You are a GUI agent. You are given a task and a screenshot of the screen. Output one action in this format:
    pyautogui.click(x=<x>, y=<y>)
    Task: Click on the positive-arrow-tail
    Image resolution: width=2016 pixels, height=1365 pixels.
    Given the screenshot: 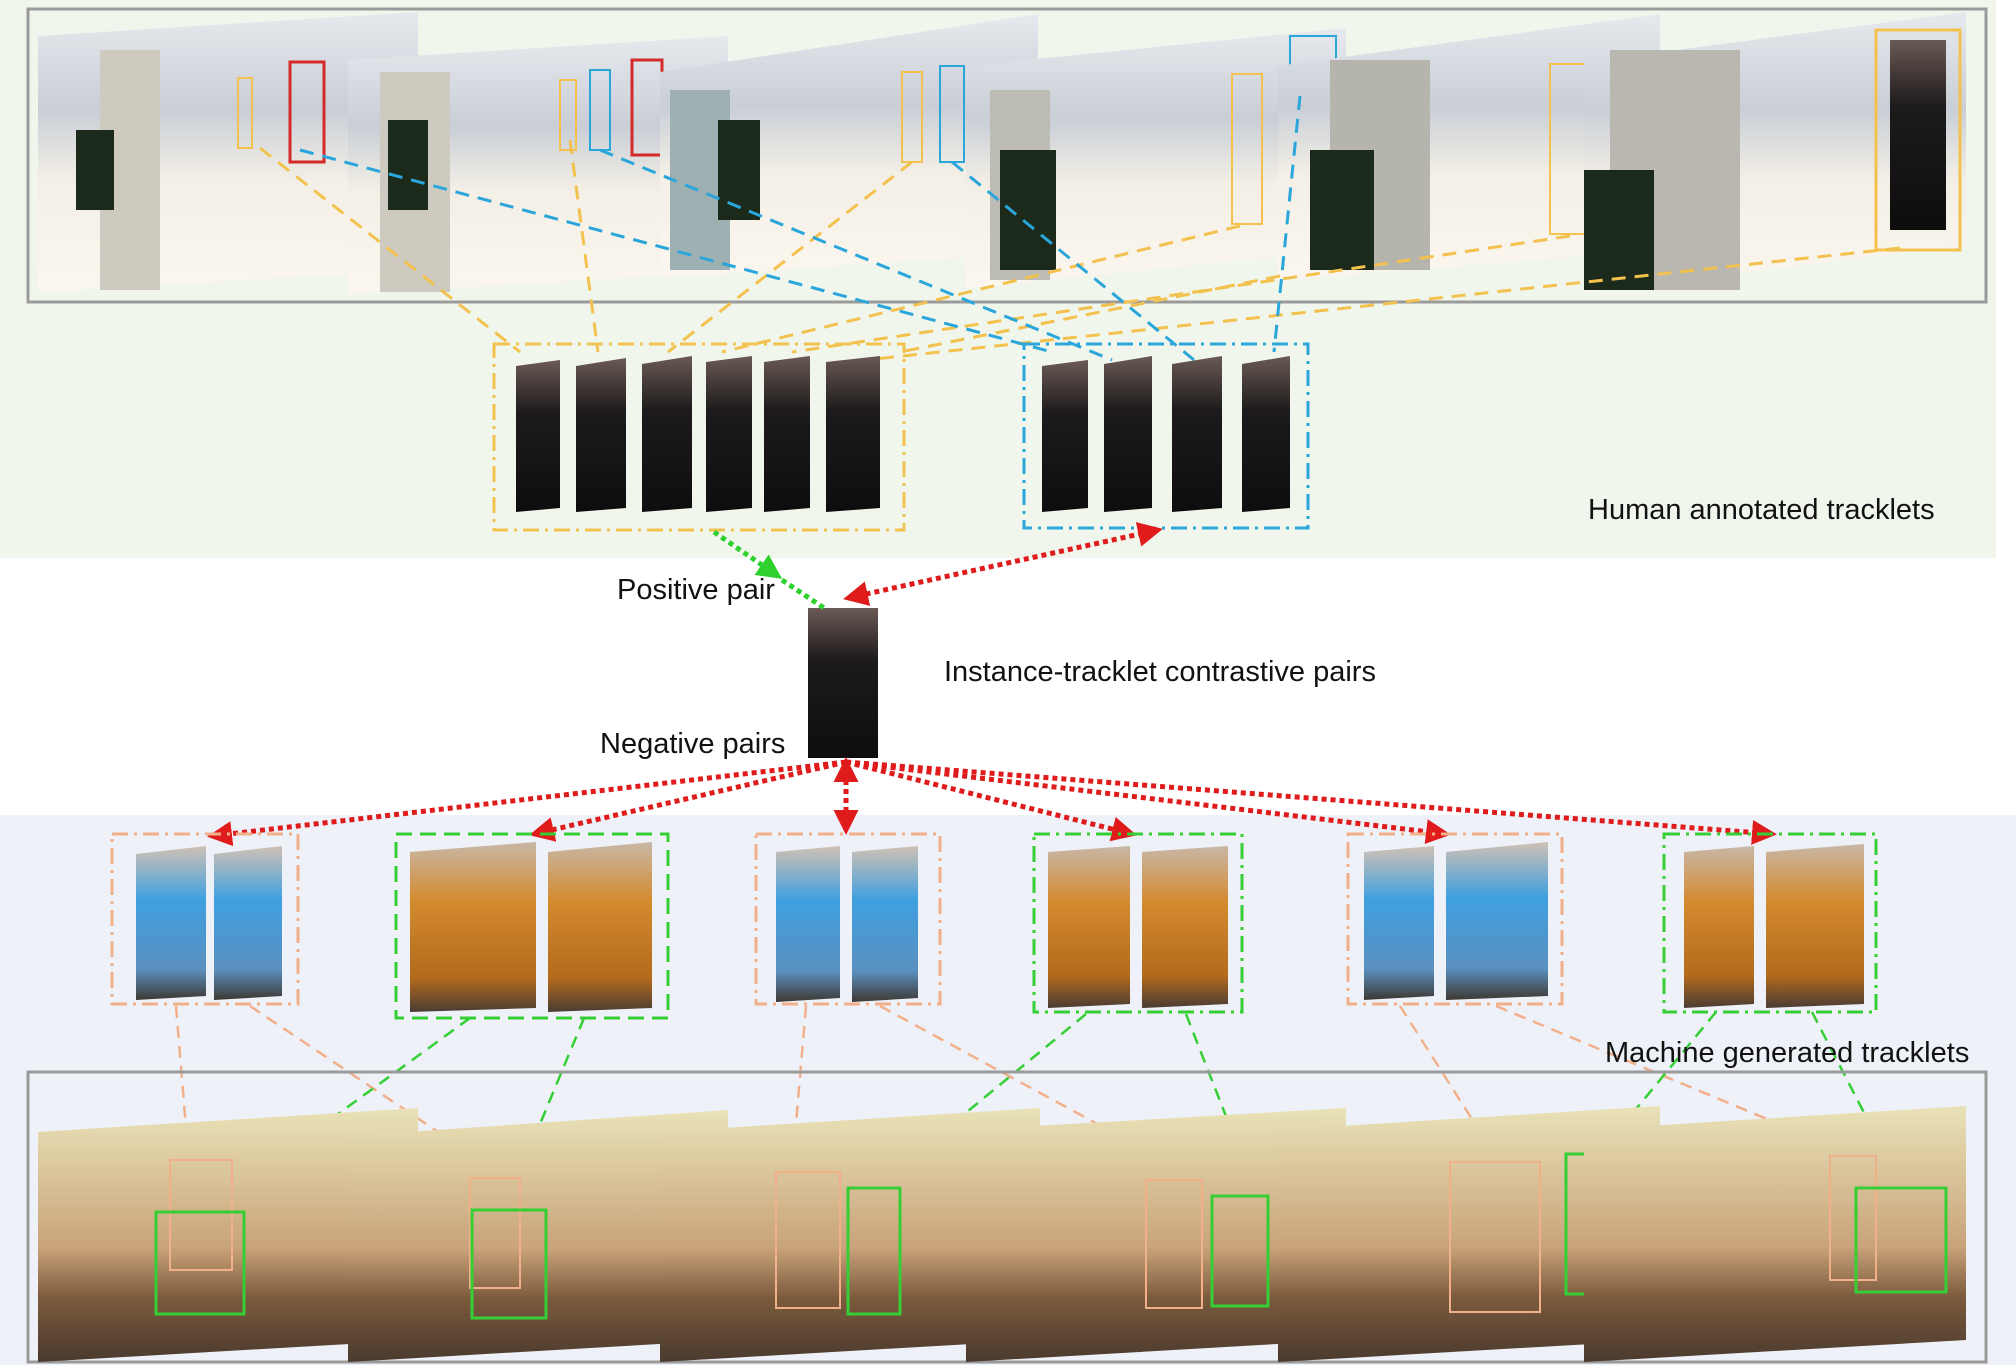 What is the action you would take?
    pyautogui.click(x=803, y=594)
    